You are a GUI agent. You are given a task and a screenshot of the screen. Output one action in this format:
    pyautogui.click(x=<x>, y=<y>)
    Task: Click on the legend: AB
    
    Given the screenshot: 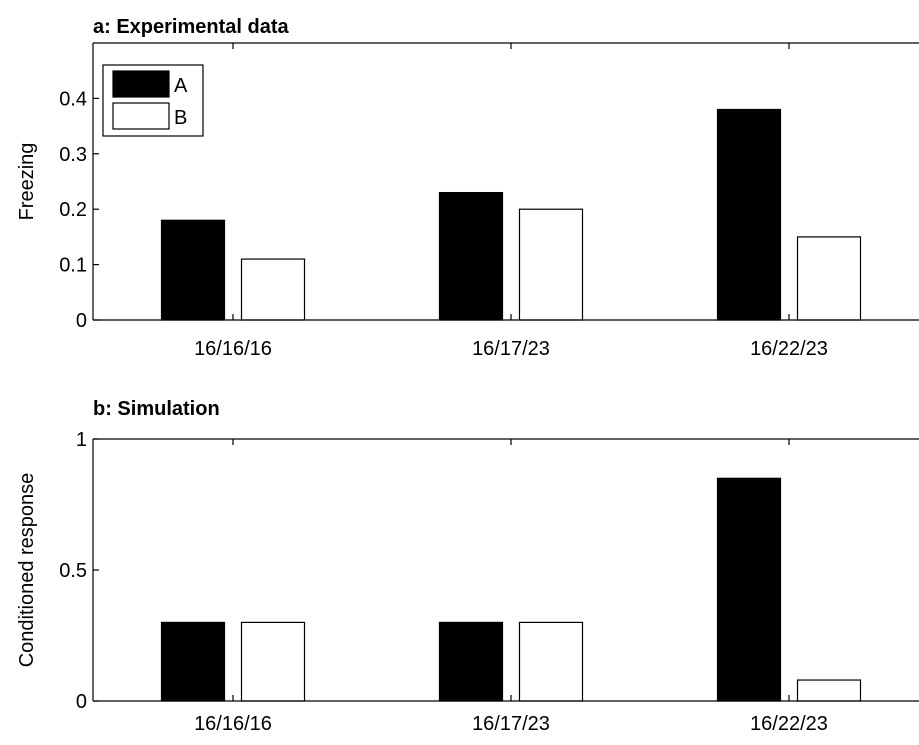 What is the action you would take?
    pyautogui.click(x=153, y=100)
    